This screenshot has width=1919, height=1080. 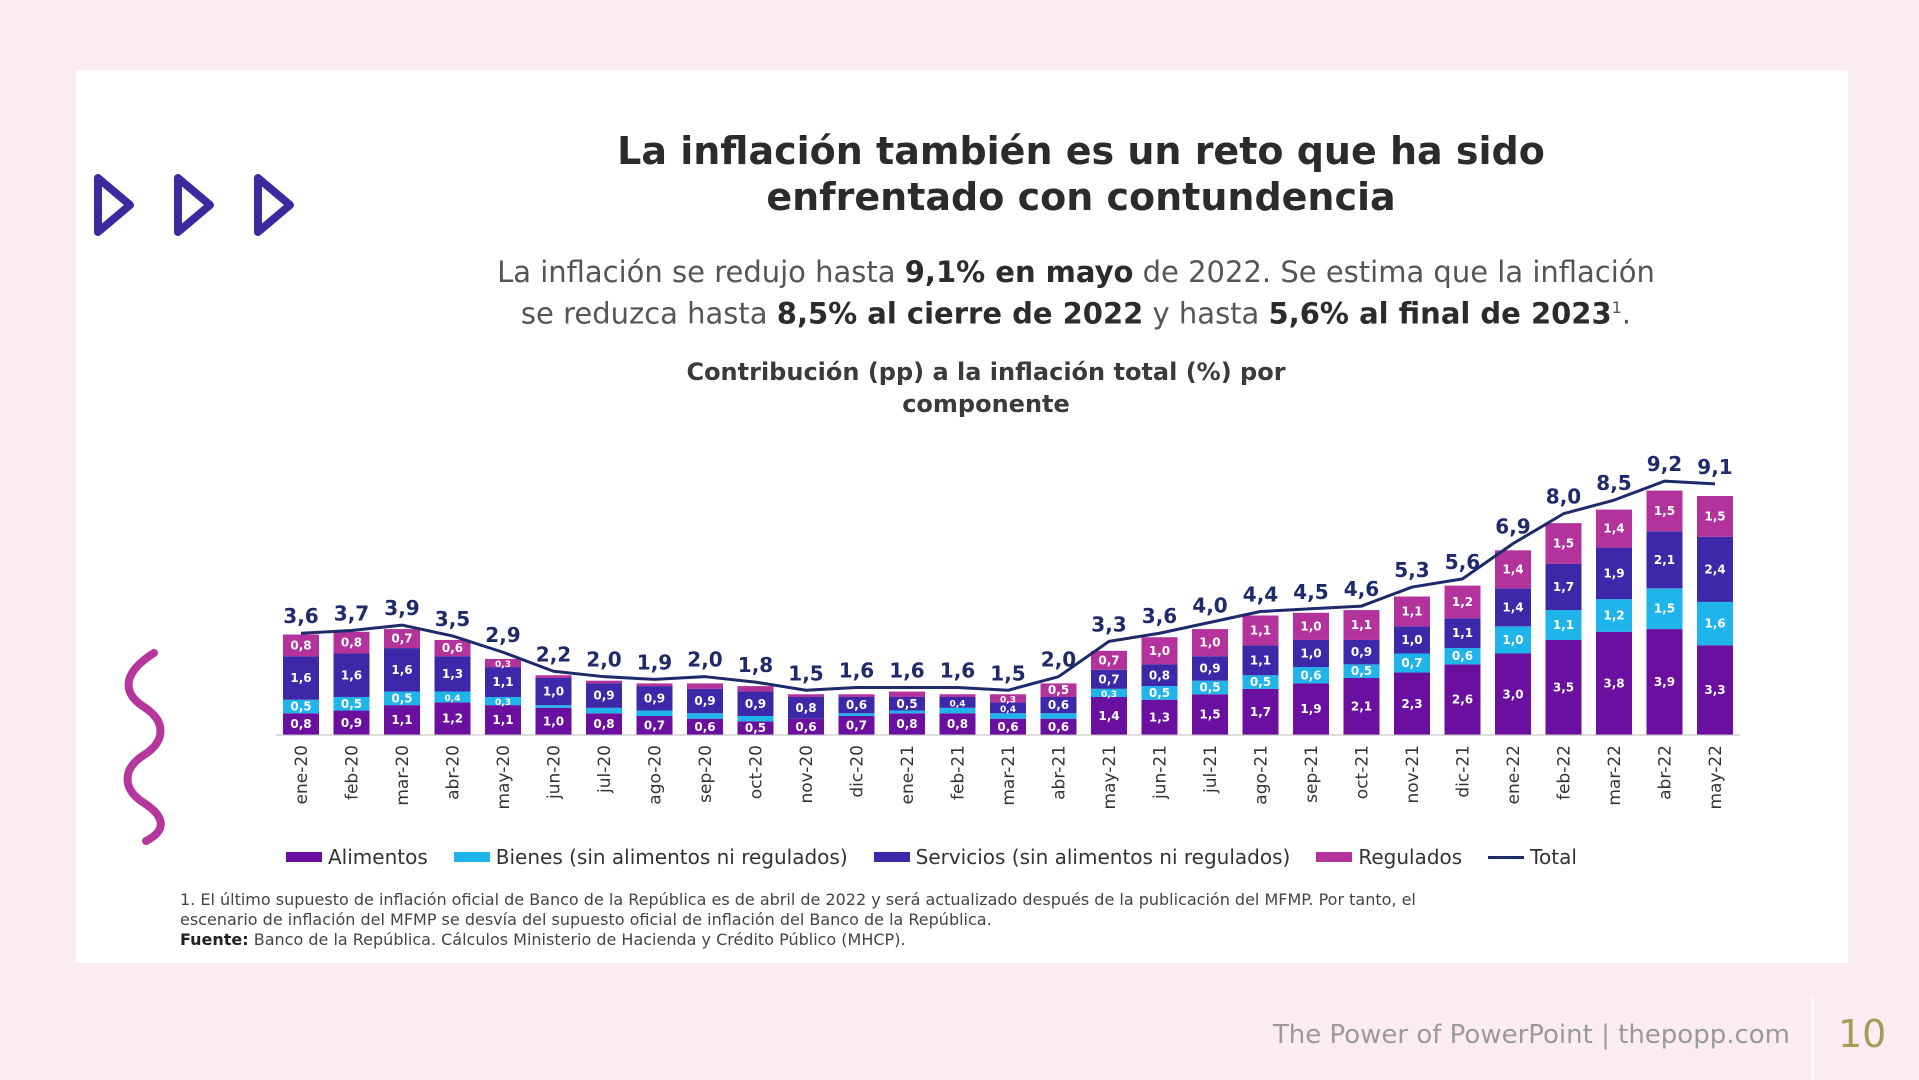 What do you see at coordinates (1108, 624) in the screenshot?
I see `total-value-label: 3,3` at bounding box center [1108, 624].